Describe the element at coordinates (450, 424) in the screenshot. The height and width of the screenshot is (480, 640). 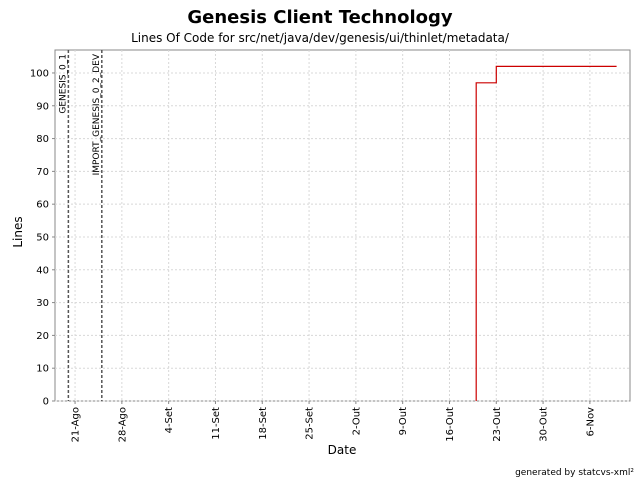
I see `x-tick-label: 16-Out` at that location.